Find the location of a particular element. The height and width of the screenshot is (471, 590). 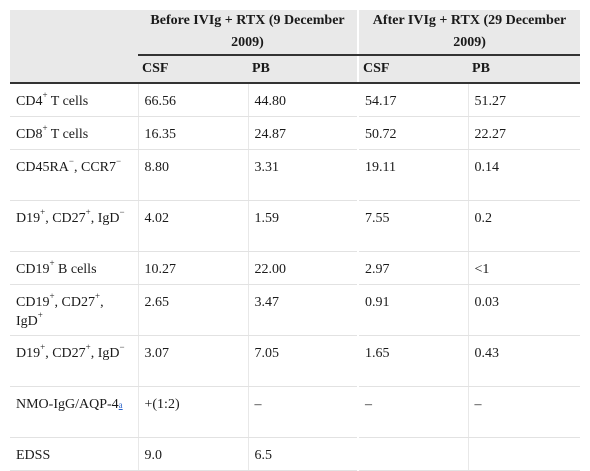

table-row: CD19+ B cells 10.27 22.00 2.97 <1 is located at coordinates (295, 268).